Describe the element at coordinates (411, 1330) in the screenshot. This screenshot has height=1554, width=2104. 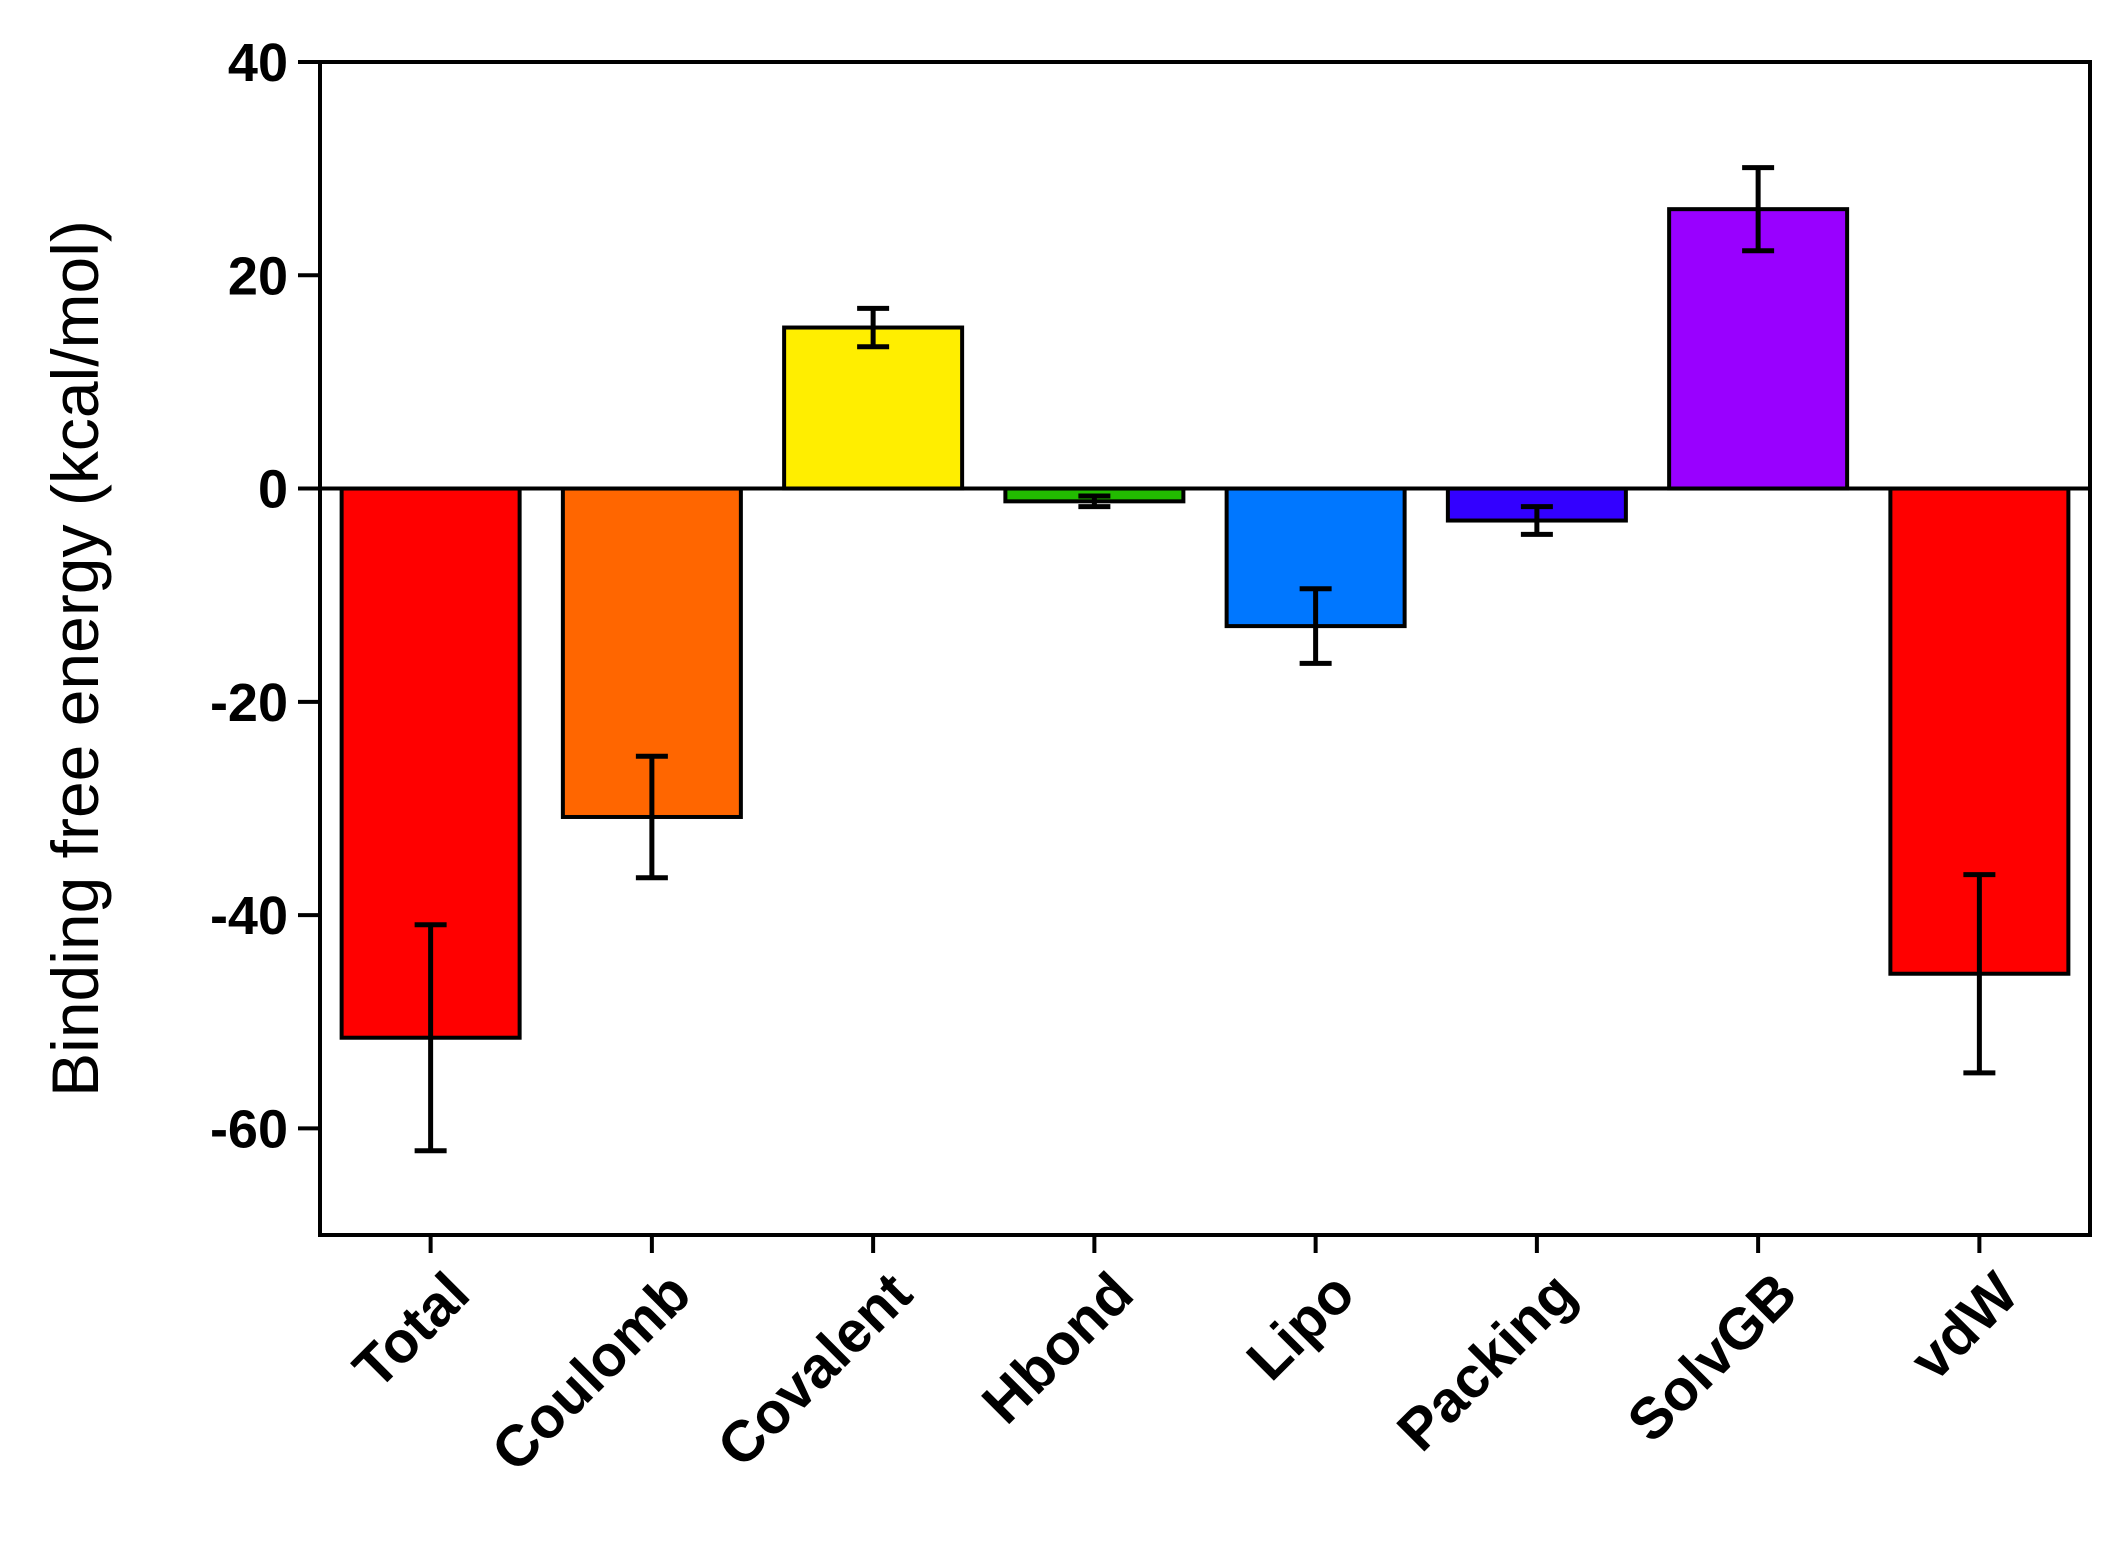
I see `x-tick-label-total: Total` at that location.